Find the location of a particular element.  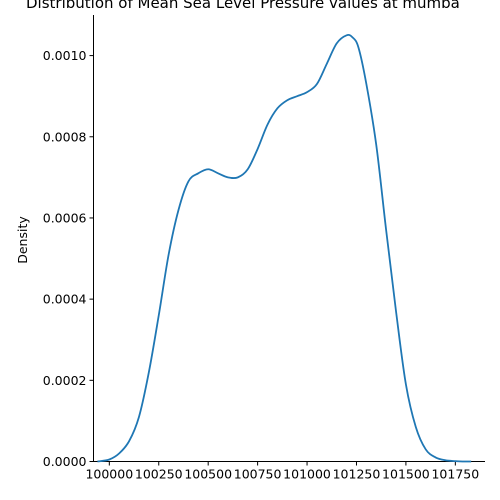

x-tick-label: 101750 is located at coordinates (455, 474).